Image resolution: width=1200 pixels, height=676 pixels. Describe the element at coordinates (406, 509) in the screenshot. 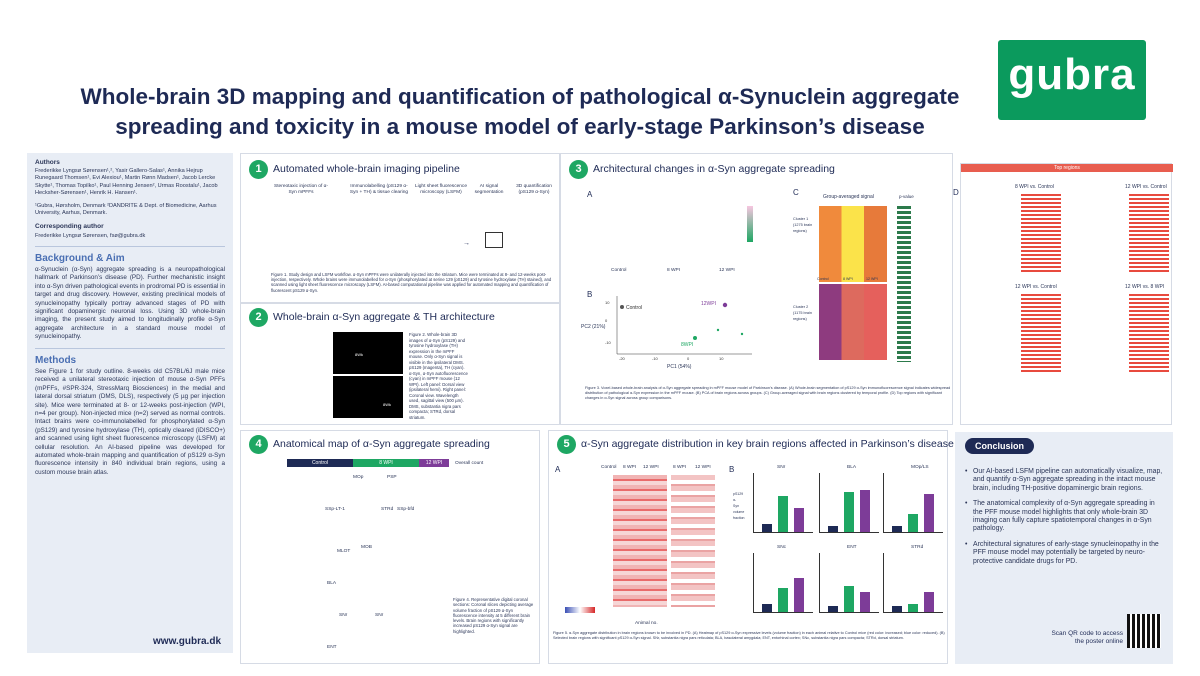

I see `region-label-ssp-bfd: SSp-bfd` at that location.